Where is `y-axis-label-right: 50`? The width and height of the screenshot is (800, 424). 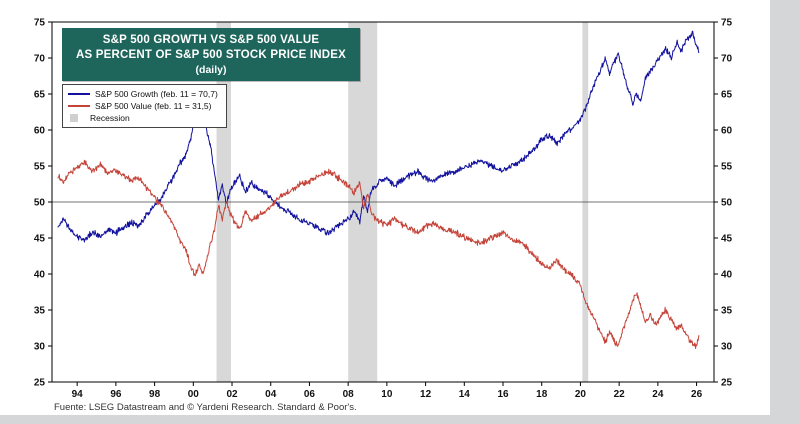
y-axis-label-right: 50 is located at coordinates (727, 203).